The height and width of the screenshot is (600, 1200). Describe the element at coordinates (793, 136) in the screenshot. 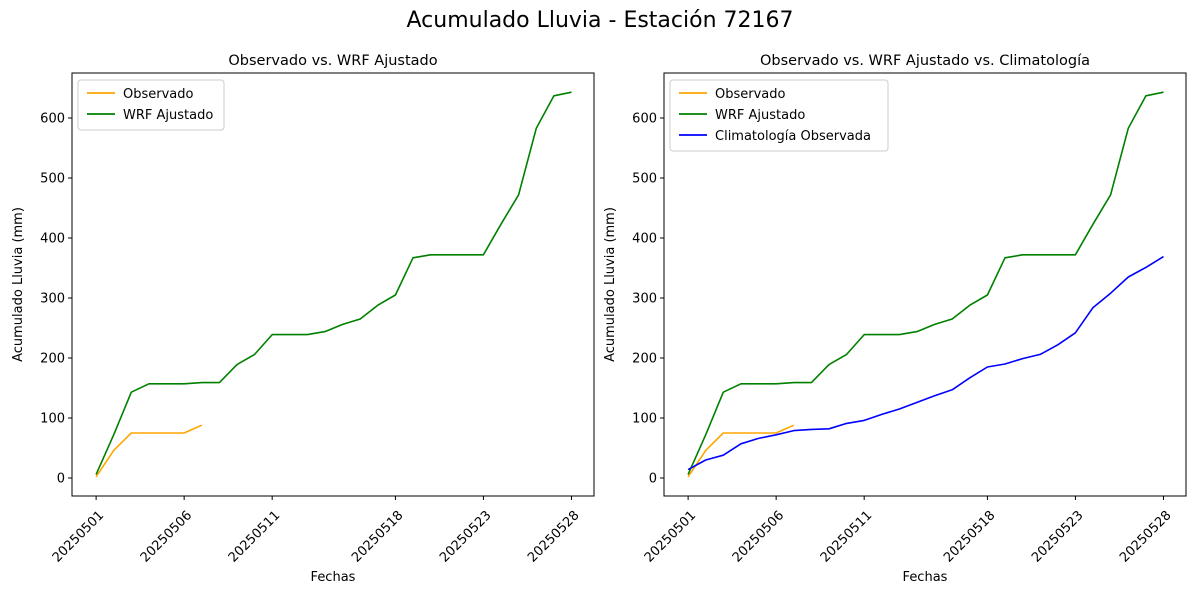

I see `legend-label: Climatología Observada` at that location.